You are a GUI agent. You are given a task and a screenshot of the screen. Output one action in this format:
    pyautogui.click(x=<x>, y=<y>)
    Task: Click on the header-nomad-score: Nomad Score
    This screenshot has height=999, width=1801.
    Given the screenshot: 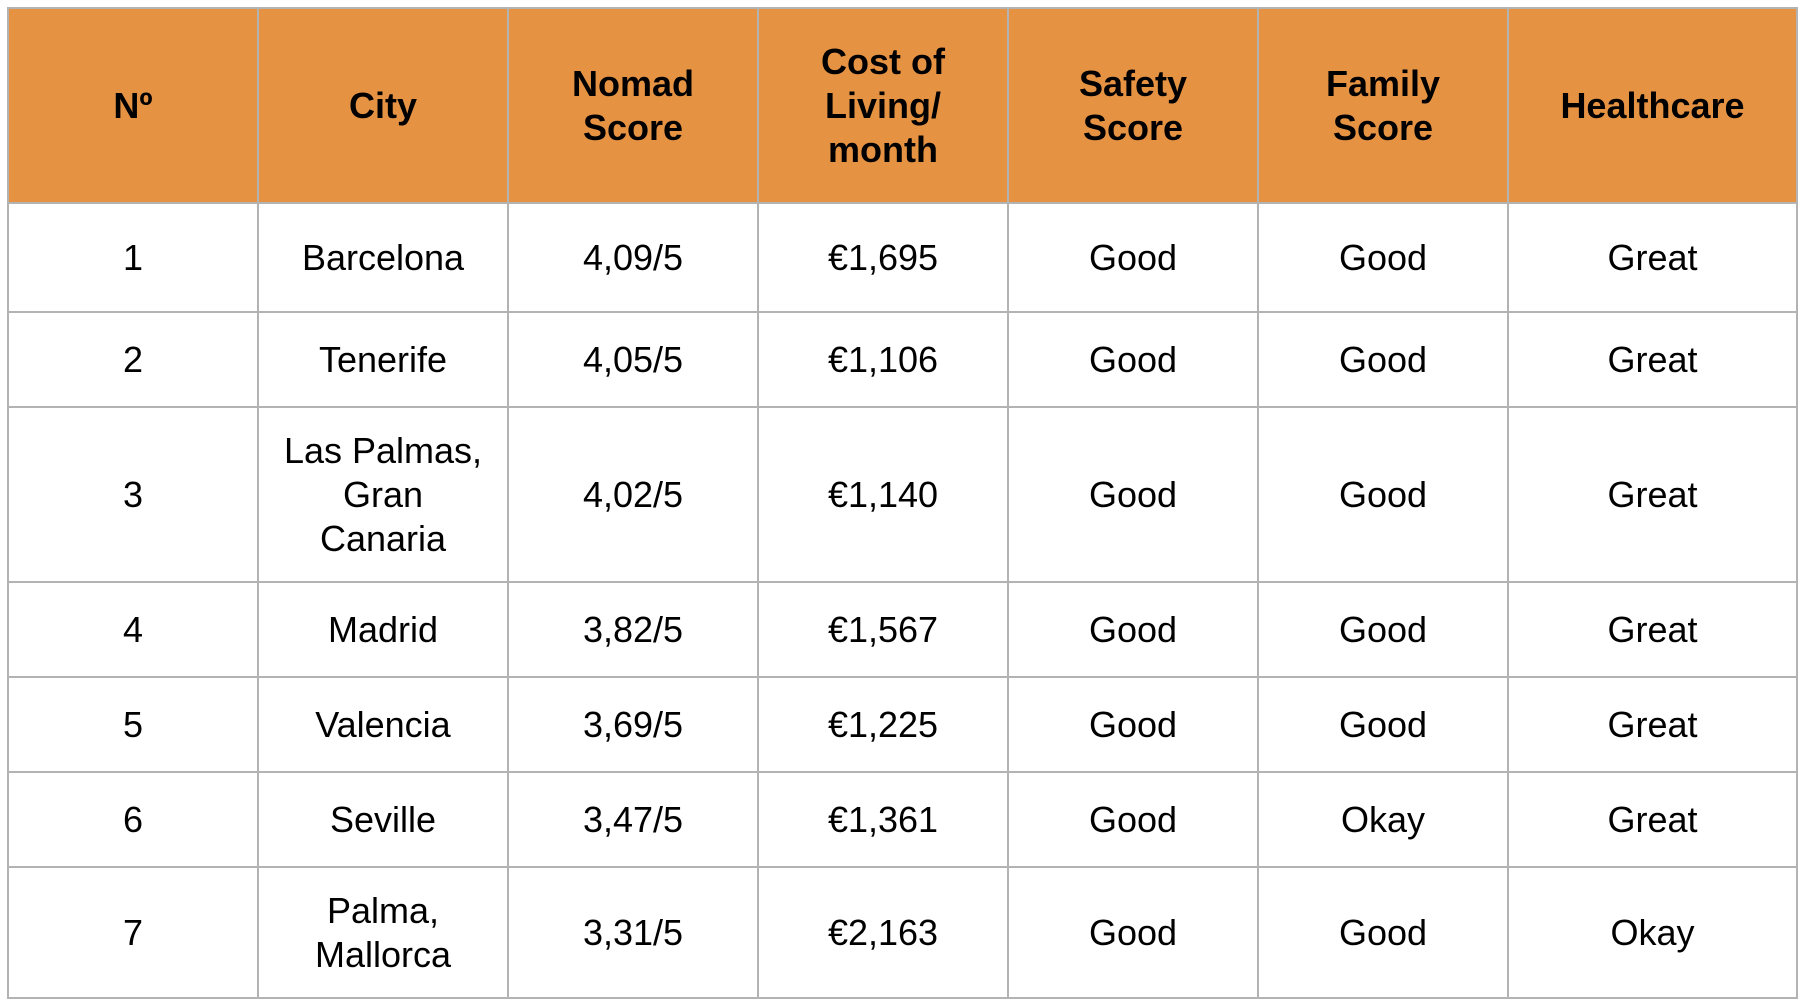 What is the action you would take?
    pyautogui.click(x=633, y=105)
    